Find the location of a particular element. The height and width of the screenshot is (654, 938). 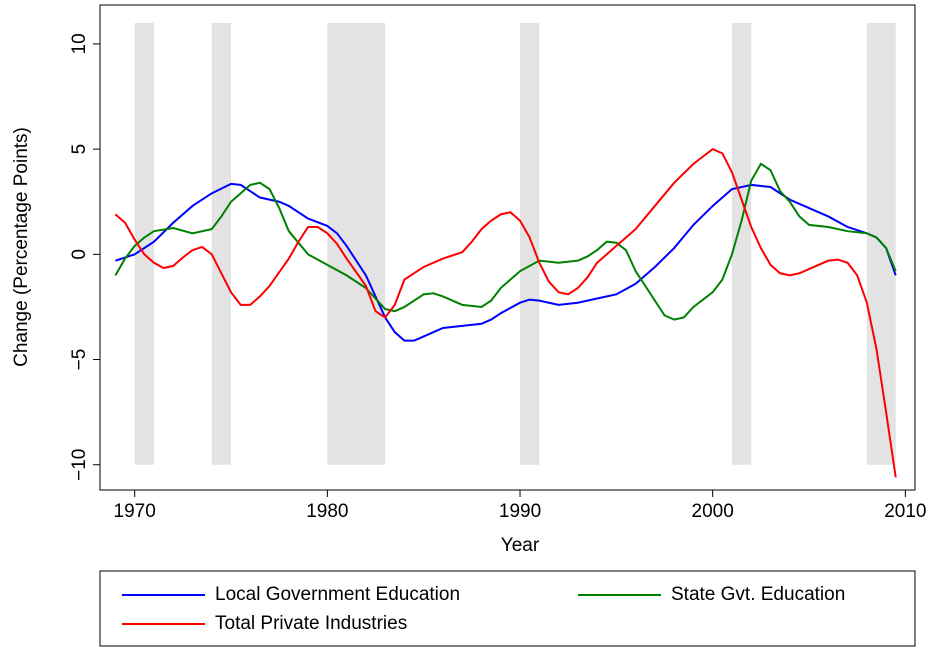

y-tick-label: 0 is located at coordinates (79, 254).